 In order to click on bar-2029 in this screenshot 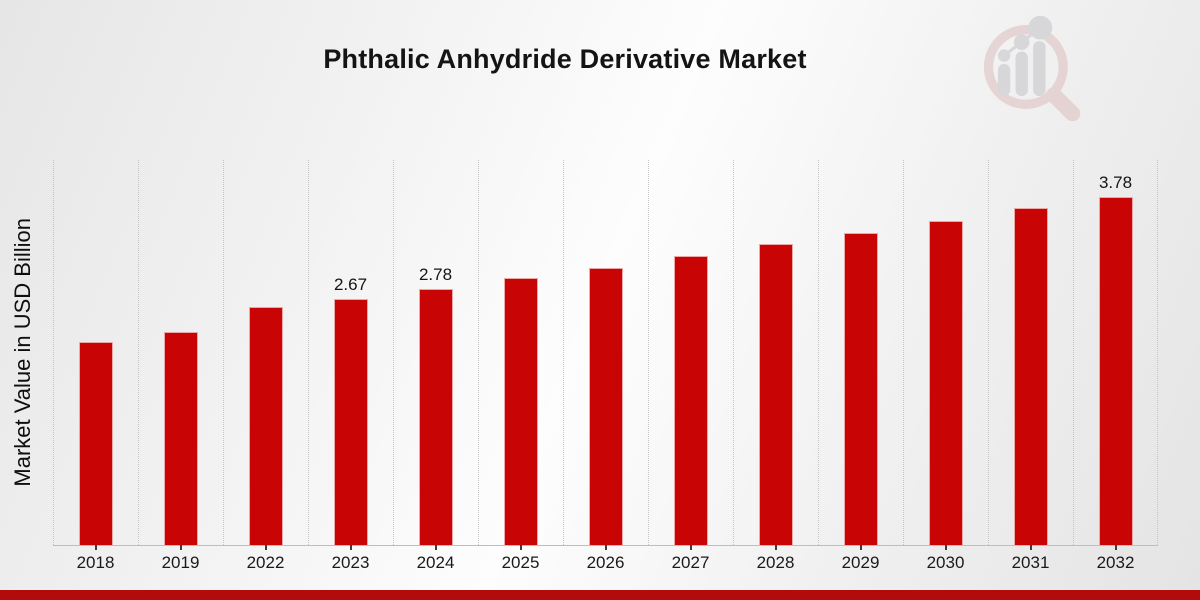, I will do `click(860, 389)`.